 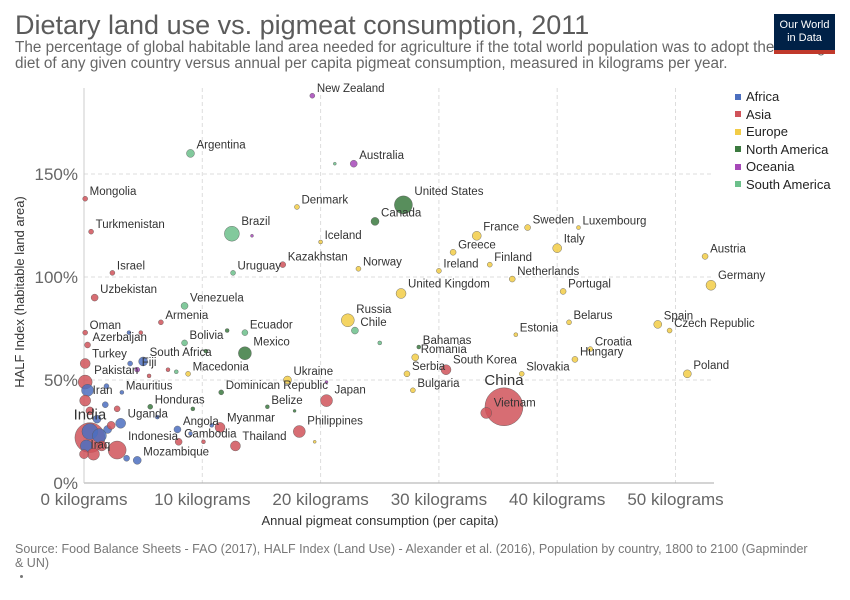 What do you see at coordinates (557, 248) in the screenshot?
I see `data-point-italy` at bounding box center [557, 248].